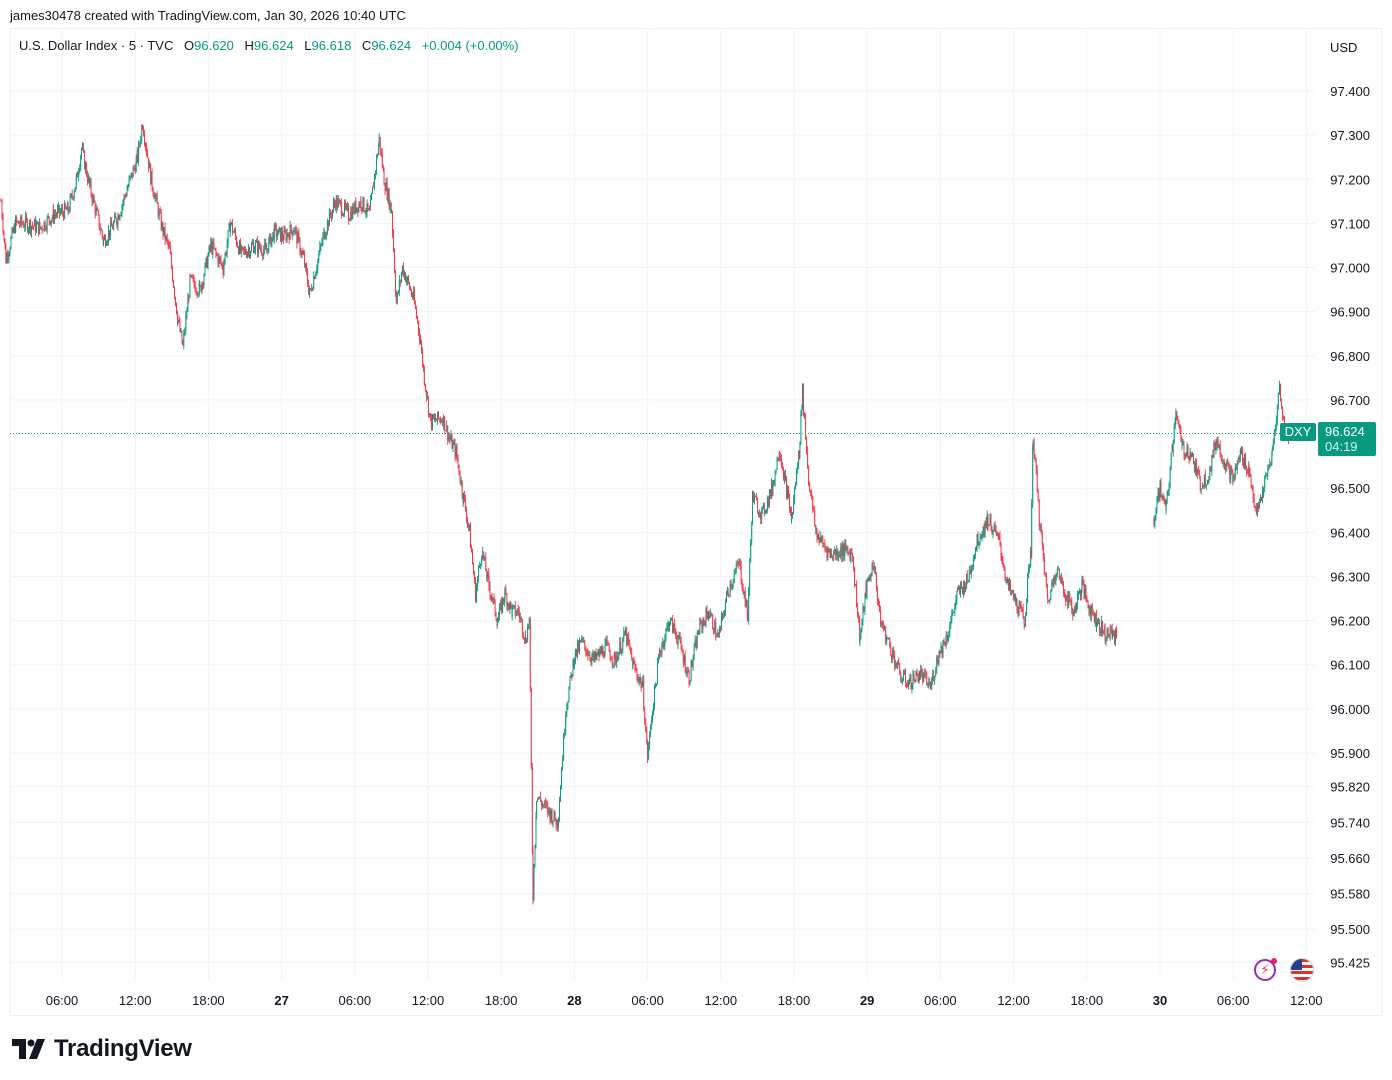 This screenshot has width=1392, height=1080. I want to click on close-label: C, so click(366, 45).